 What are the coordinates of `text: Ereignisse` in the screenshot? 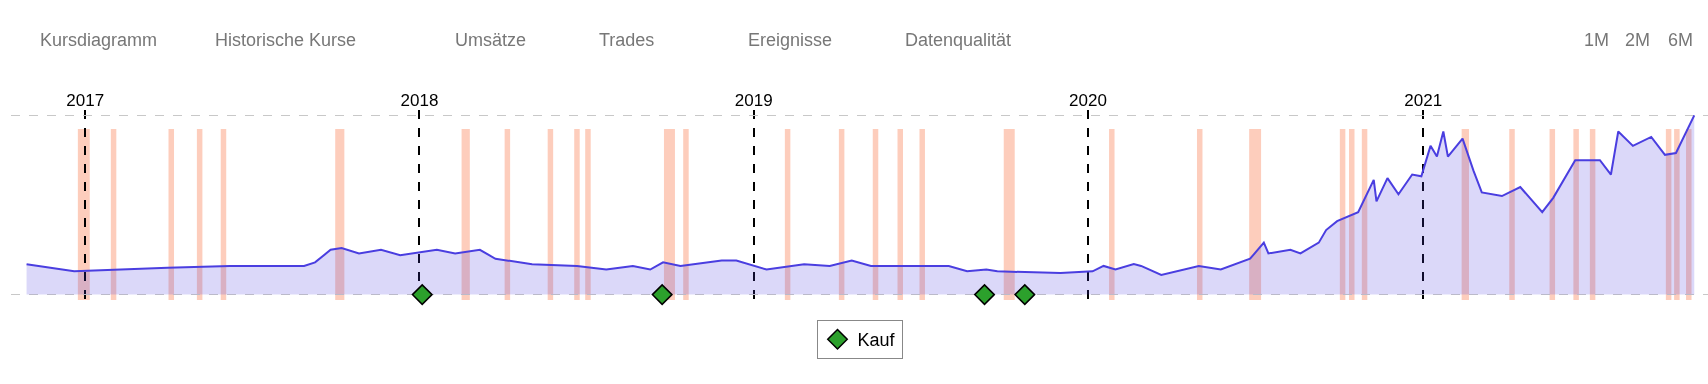 It's located at (790, 40).